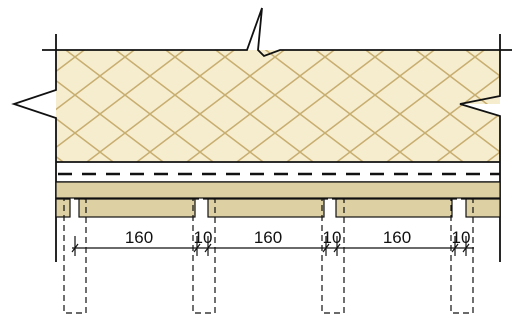 This screenshot has width=522, height=328. Describe the element at coordinates (461, 237) in the screenshot. I see `dimension-label-10-3: 10` at that location.